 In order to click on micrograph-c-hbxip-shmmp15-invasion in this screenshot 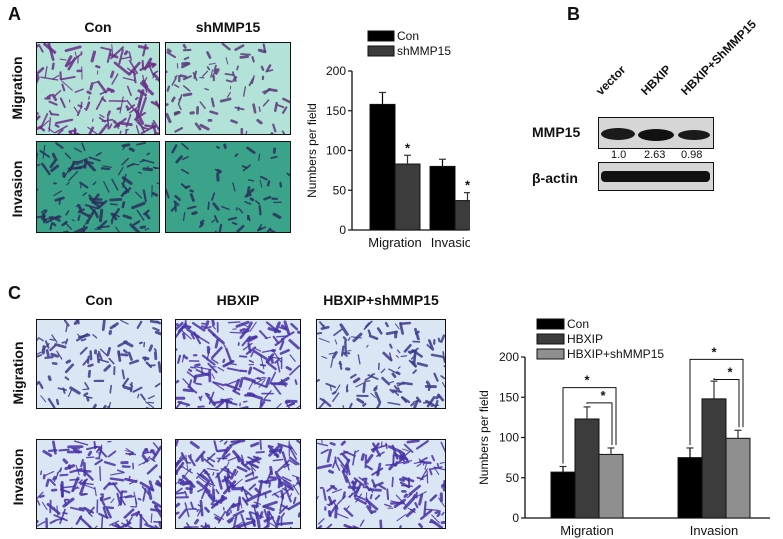, I will do `click(381, 484)`.